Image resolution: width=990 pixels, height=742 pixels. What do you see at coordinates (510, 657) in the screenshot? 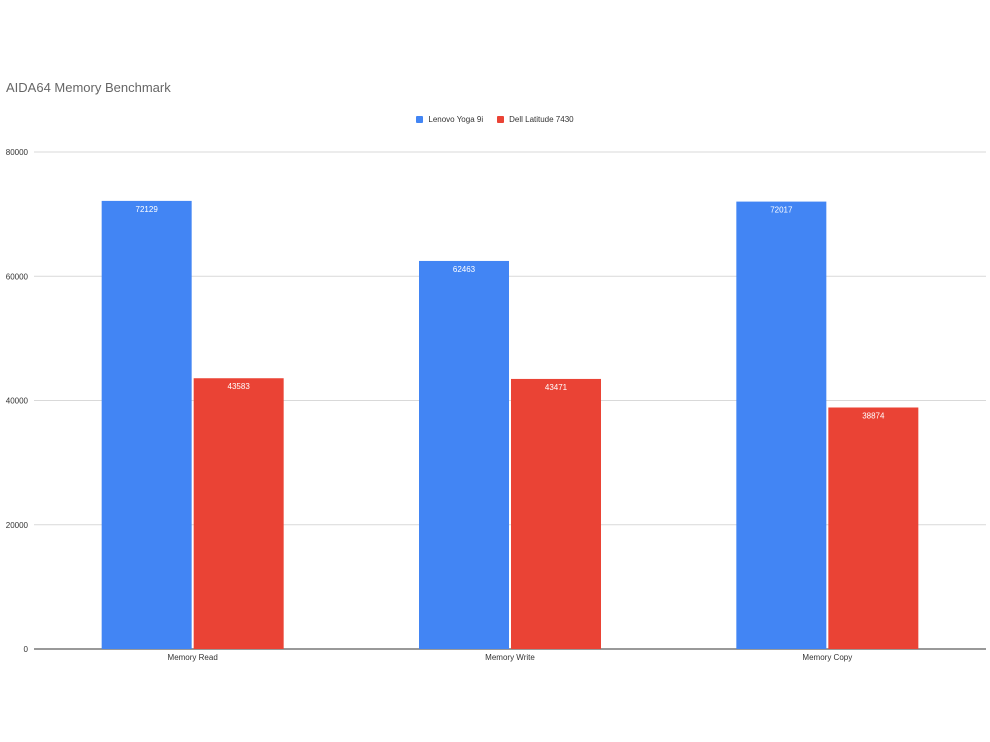
I see `x-tick-label: Memory Write` at bounding box center [510, 657].